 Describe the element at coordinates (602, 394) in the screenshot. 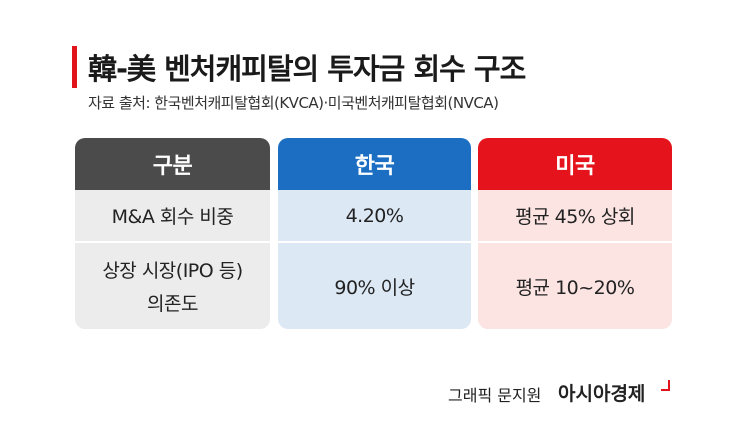

I see `brand: 아시아경제` at that location.